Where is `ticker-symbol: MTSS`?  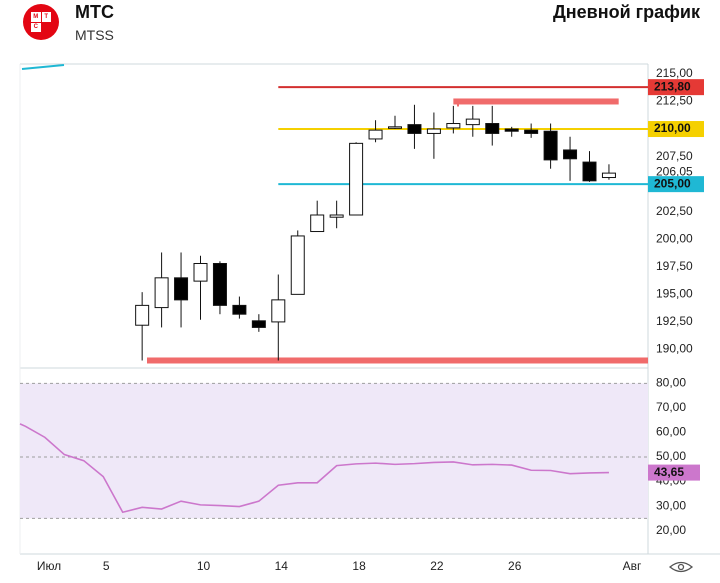 ticker-symbol: MTSS is located at coordinates (94, 35).